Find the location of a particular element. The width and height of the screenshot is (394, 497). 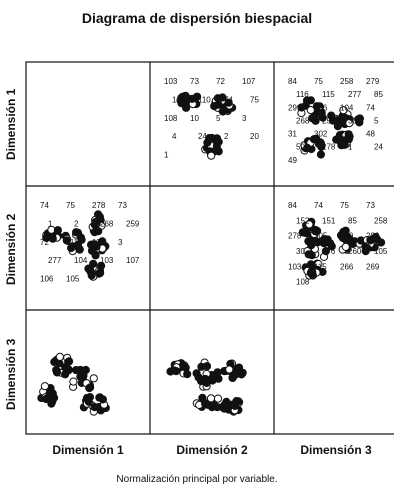

col-label-dimension-2: Dimensión 2 is located at coordinates (212, 450).